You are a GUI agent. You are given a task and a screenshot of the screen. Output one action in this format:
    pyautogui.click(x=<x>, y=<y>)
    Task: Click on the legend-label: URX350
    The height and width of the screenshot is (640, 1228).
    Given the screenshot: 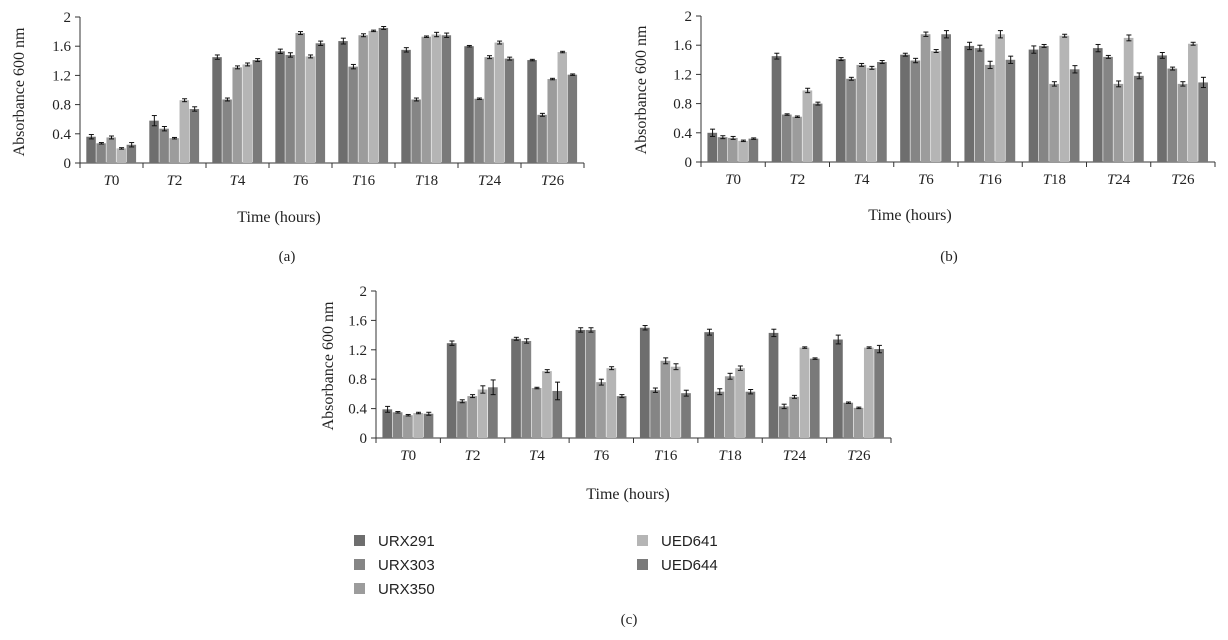 What is the action you would take?
    pyautogui.click(x=406, y=589)
    